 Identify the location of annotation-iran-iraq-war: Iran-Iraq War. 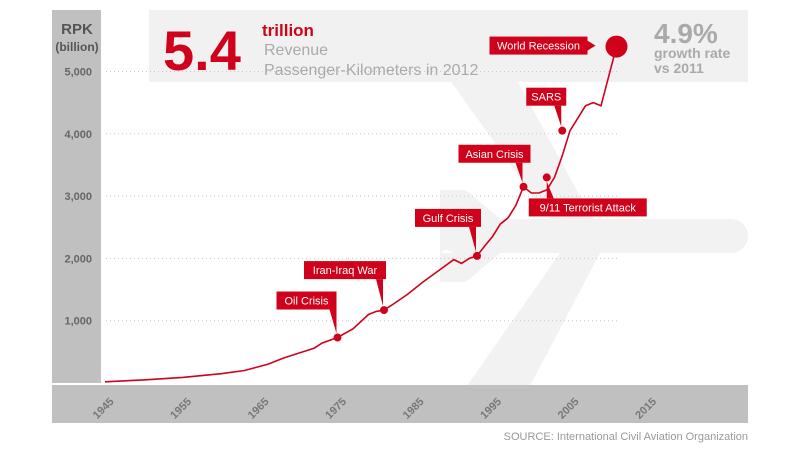
(346, 288).